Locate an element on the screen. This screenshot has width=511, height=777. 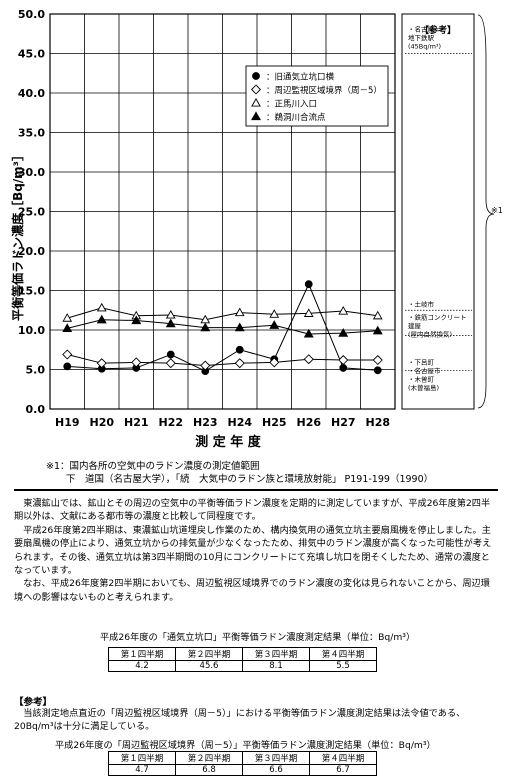
x-tick-label: H27 is located at coordinates (343, 422).